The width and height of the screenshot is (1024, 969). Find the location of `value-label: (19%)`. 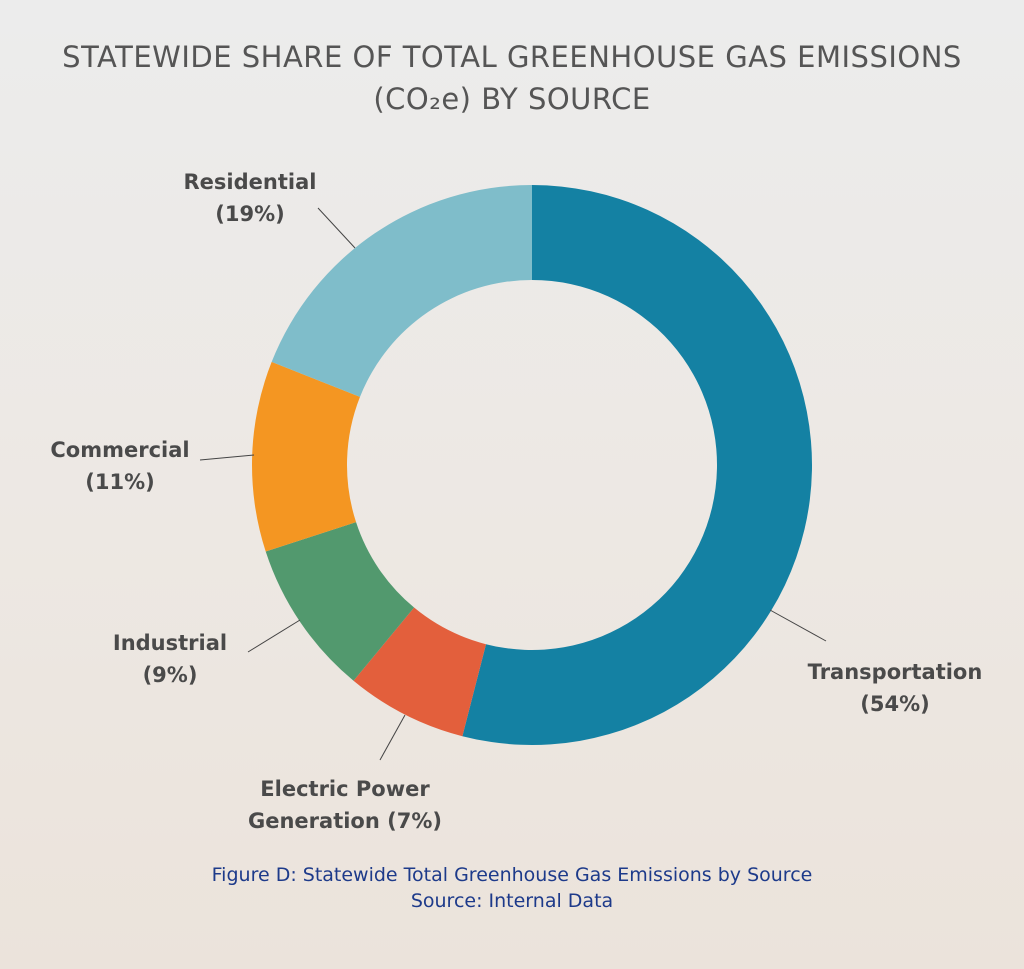

value-label: (19%) is located at coordinates (250, 214).